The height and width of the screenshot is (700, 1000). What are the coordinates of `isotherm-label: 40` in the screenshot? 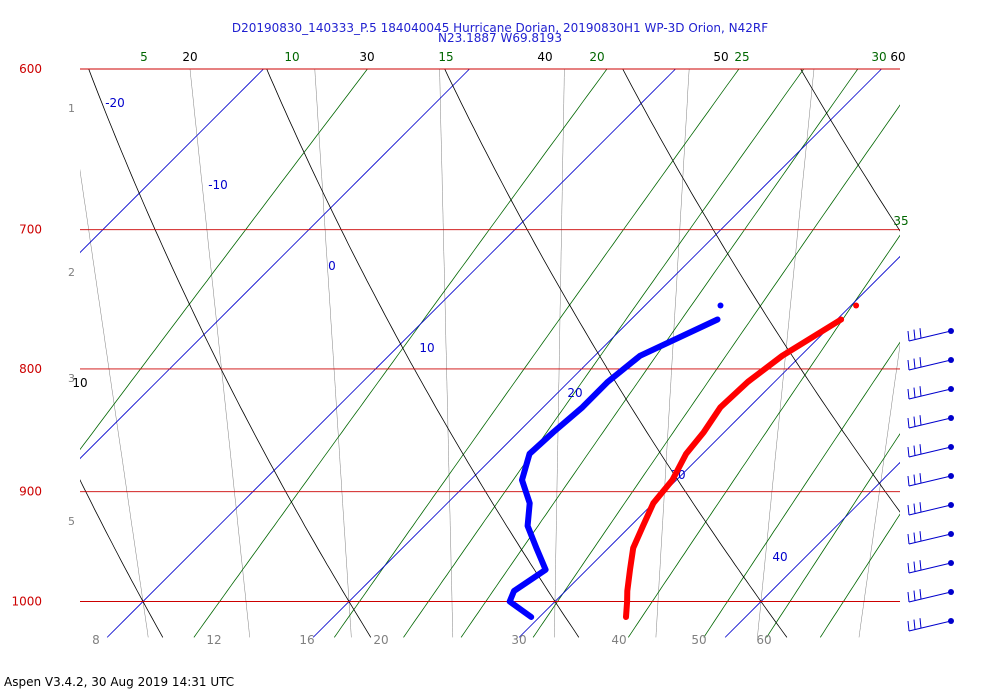 It's located at (779, 557).